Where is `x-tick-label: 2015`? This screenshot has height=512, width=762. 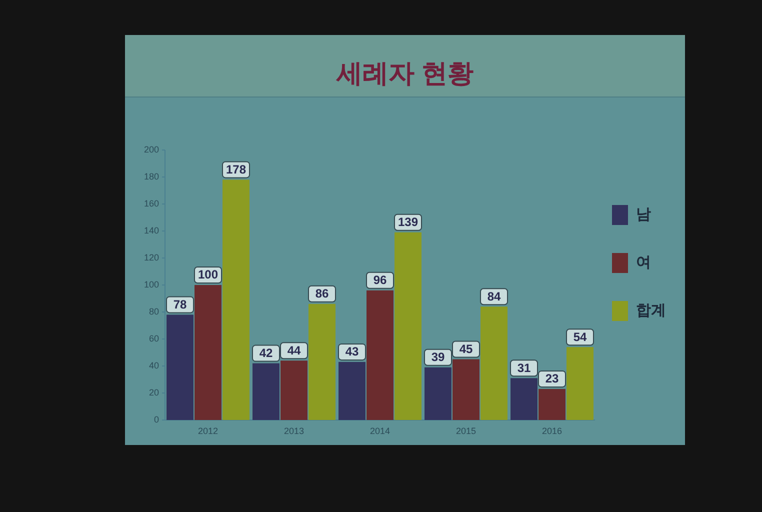
x-tick-label: 2015 is located at coordinates (466, 431).